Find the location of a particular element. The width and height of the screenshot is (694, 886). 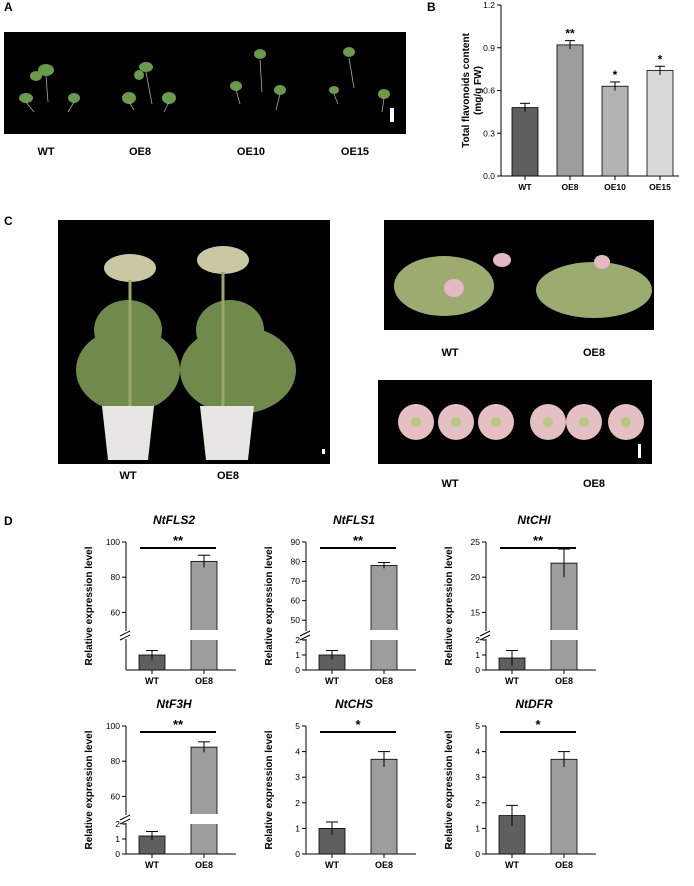

caption-a-oe8: OE8 is located at coordinates (139, 152).